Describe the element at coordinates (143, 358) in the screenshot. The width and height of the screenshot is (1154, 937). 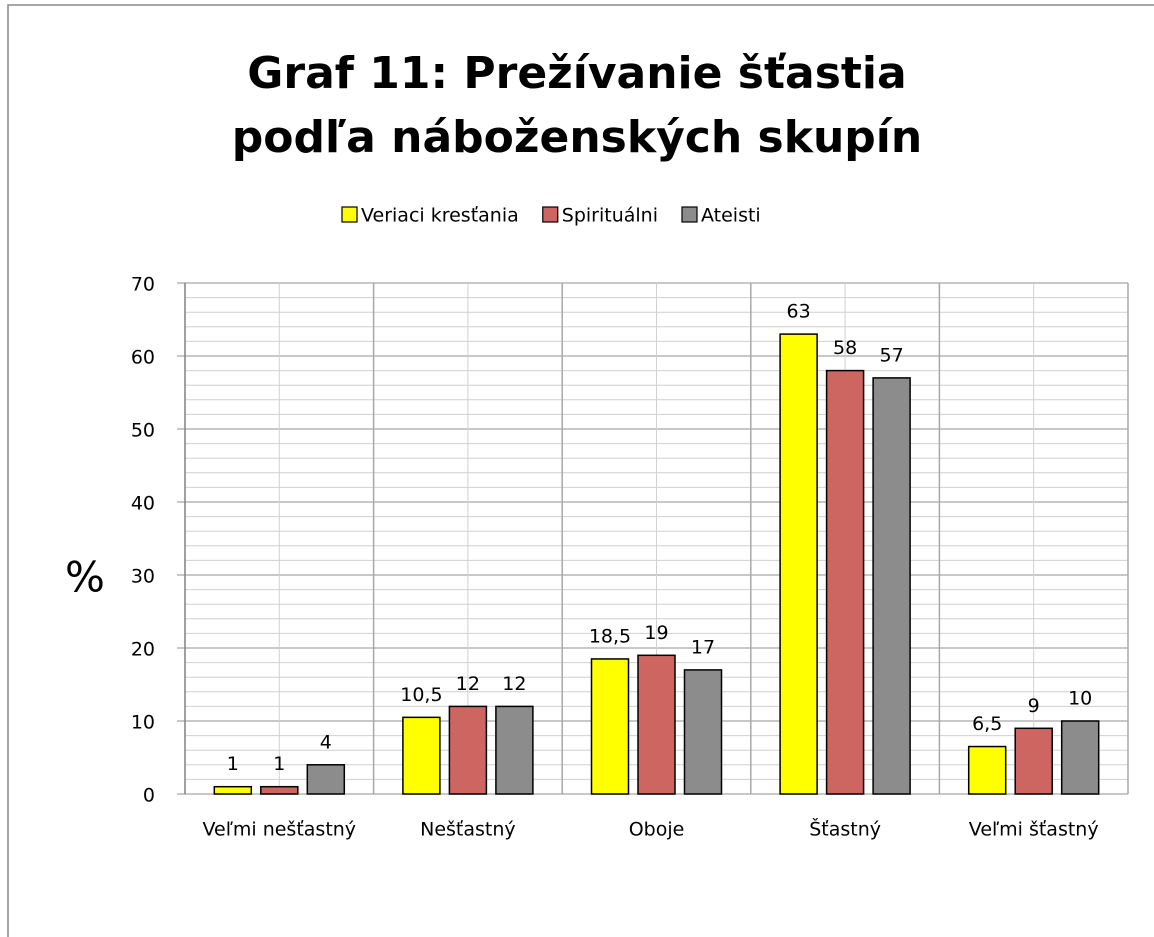
I see `y-tick-label: 60` at that location.